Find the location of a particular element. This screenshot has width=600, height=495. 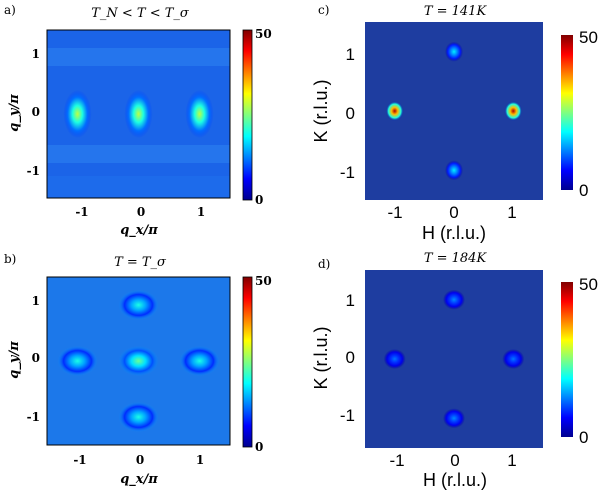

panel-d-colorbar-min: 0 is located at coordinates (583, 437).